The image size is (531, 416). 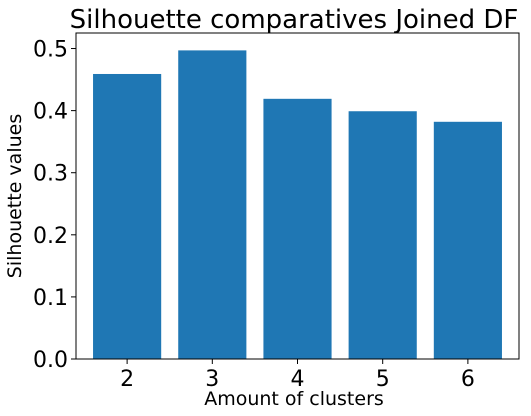 What do you see at coordinates (468, 379) in the screenshot?
I see `x-tick-label: 6` at bounding box center [468, 379].